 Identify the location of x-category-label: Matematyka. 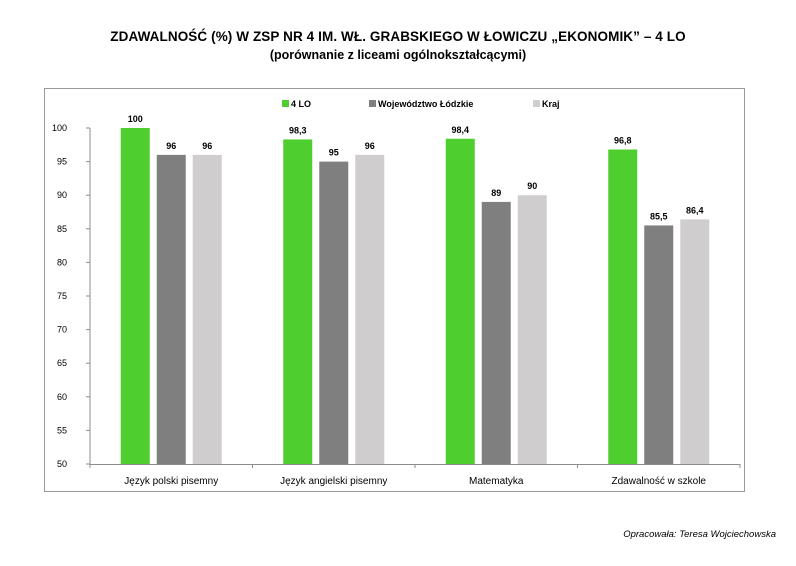
(496, 481).